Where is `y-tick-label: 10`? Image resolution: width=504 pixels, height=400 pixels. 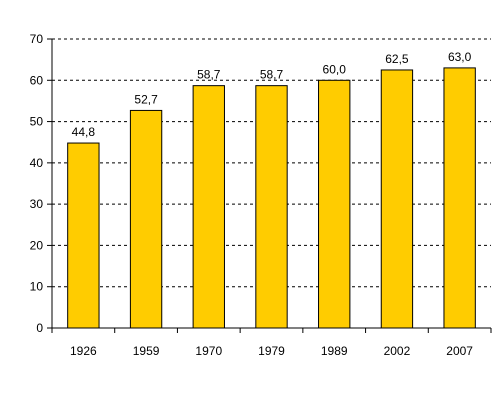 y-tick-label: 10 is located at coordinates (37, 287).